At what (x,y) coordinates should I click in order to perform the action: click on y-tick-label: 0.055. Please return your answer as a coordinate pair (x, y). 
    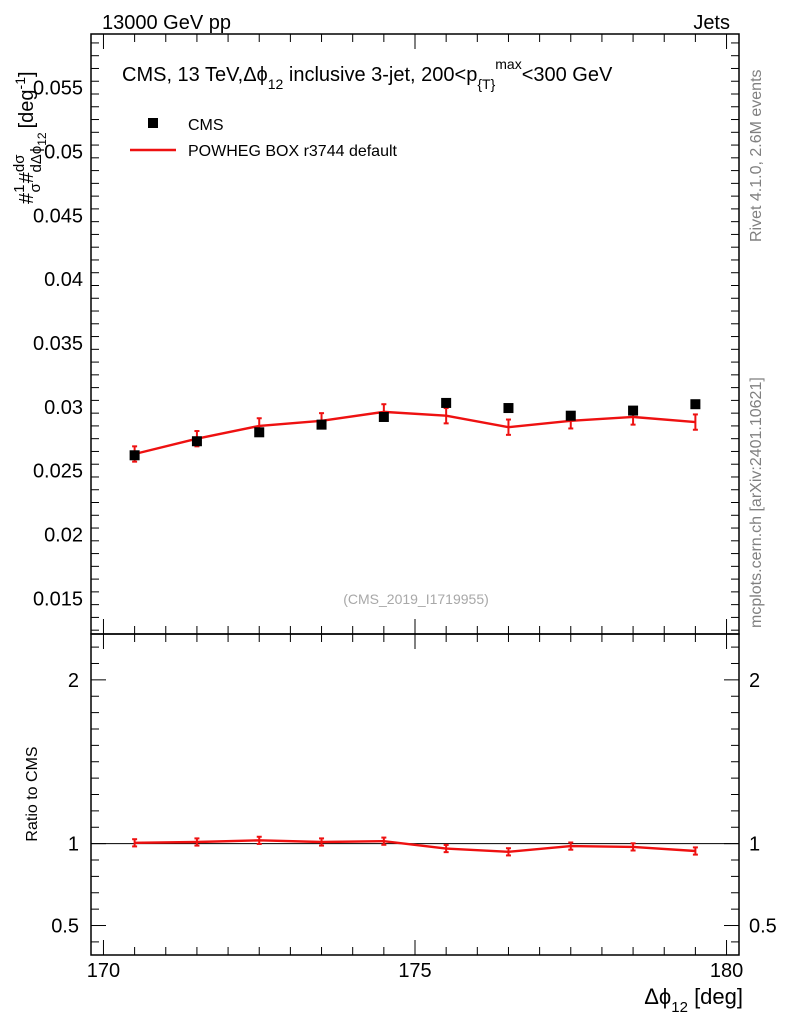
    Looking at the image, I should click on (58, 89).